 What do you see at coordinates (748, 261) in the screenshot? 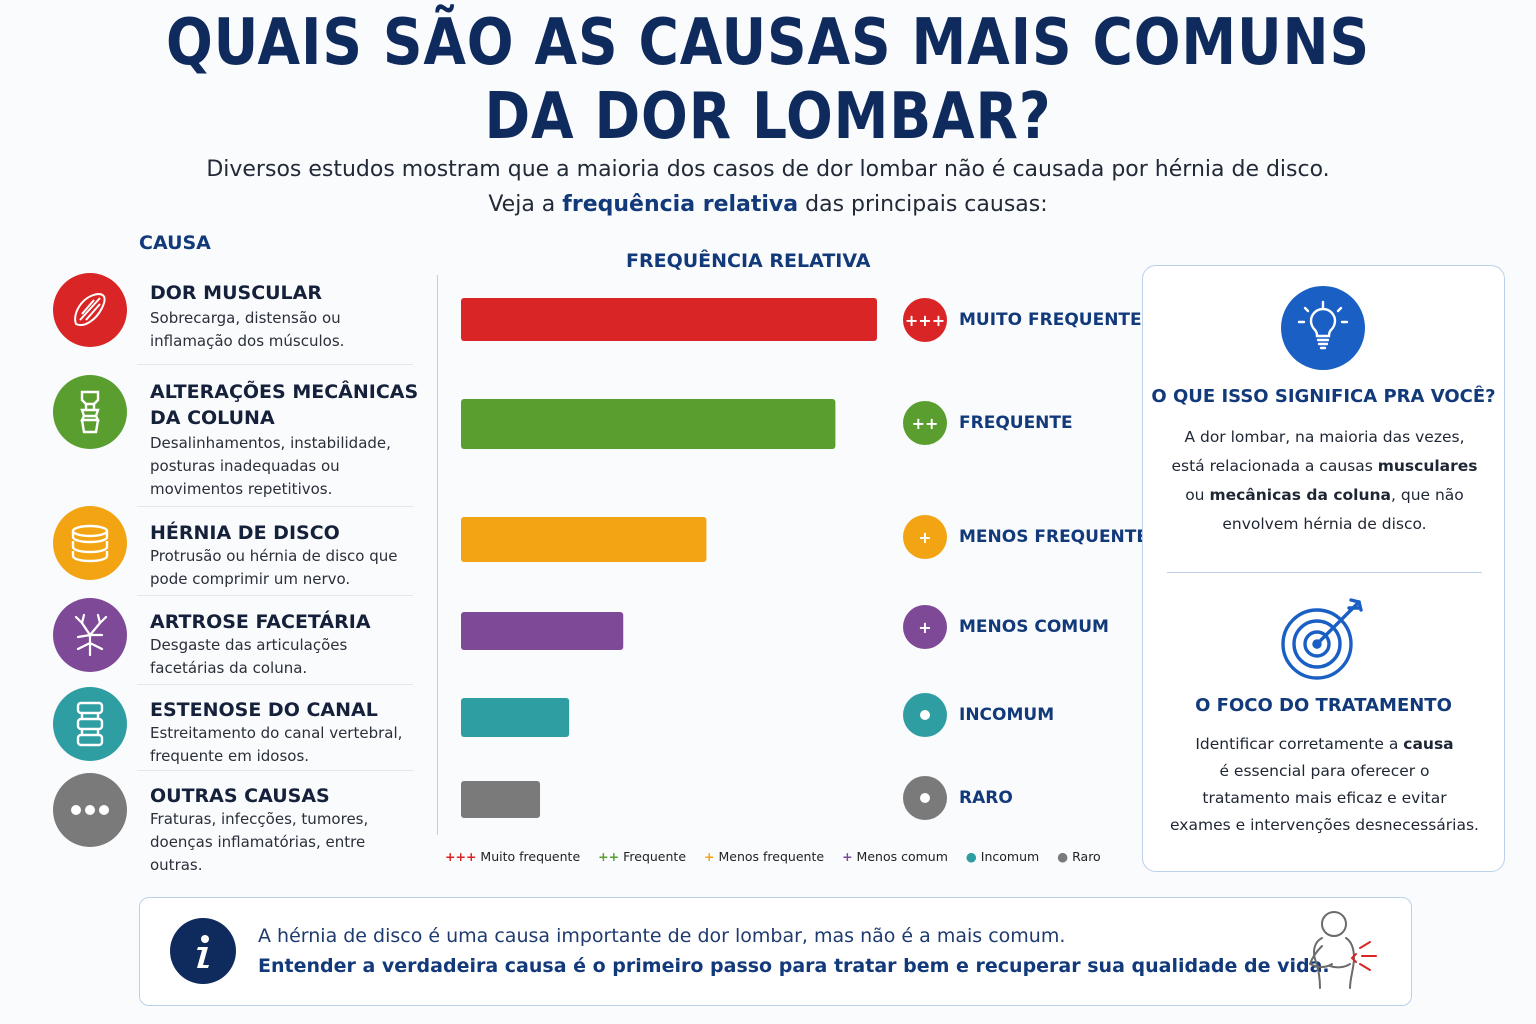
I see `frequencia-header: FREQUÊNCIA RELATIVA` at bounding box center [748, 261].